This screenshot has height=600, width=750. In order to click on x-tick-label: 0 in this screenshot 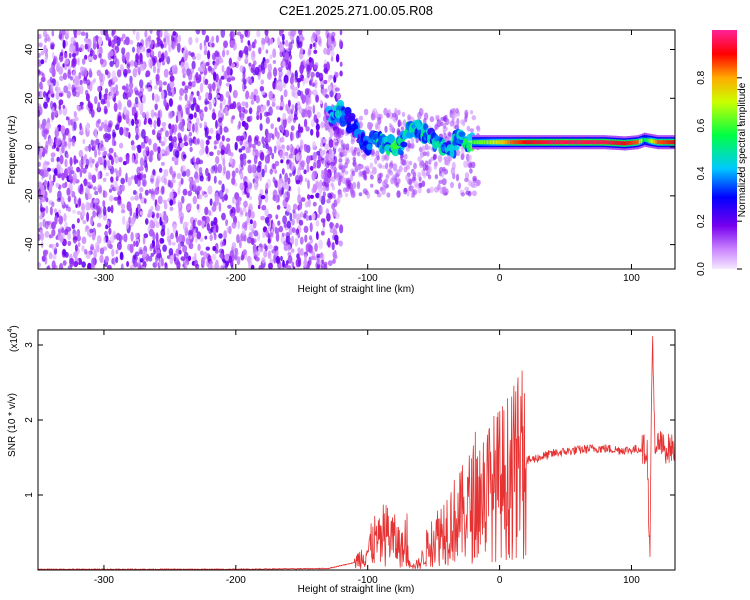, I will do `click(500, 580)`.